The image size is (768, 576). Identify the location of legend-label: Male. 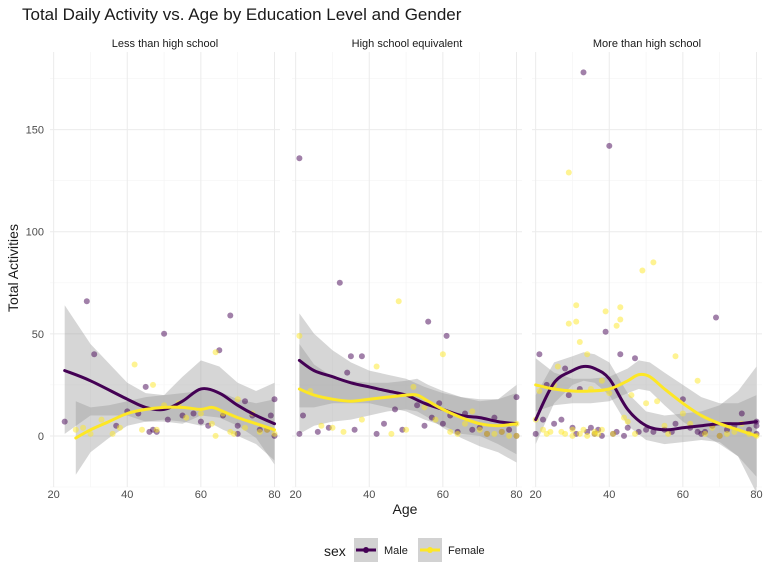
(396, 551).